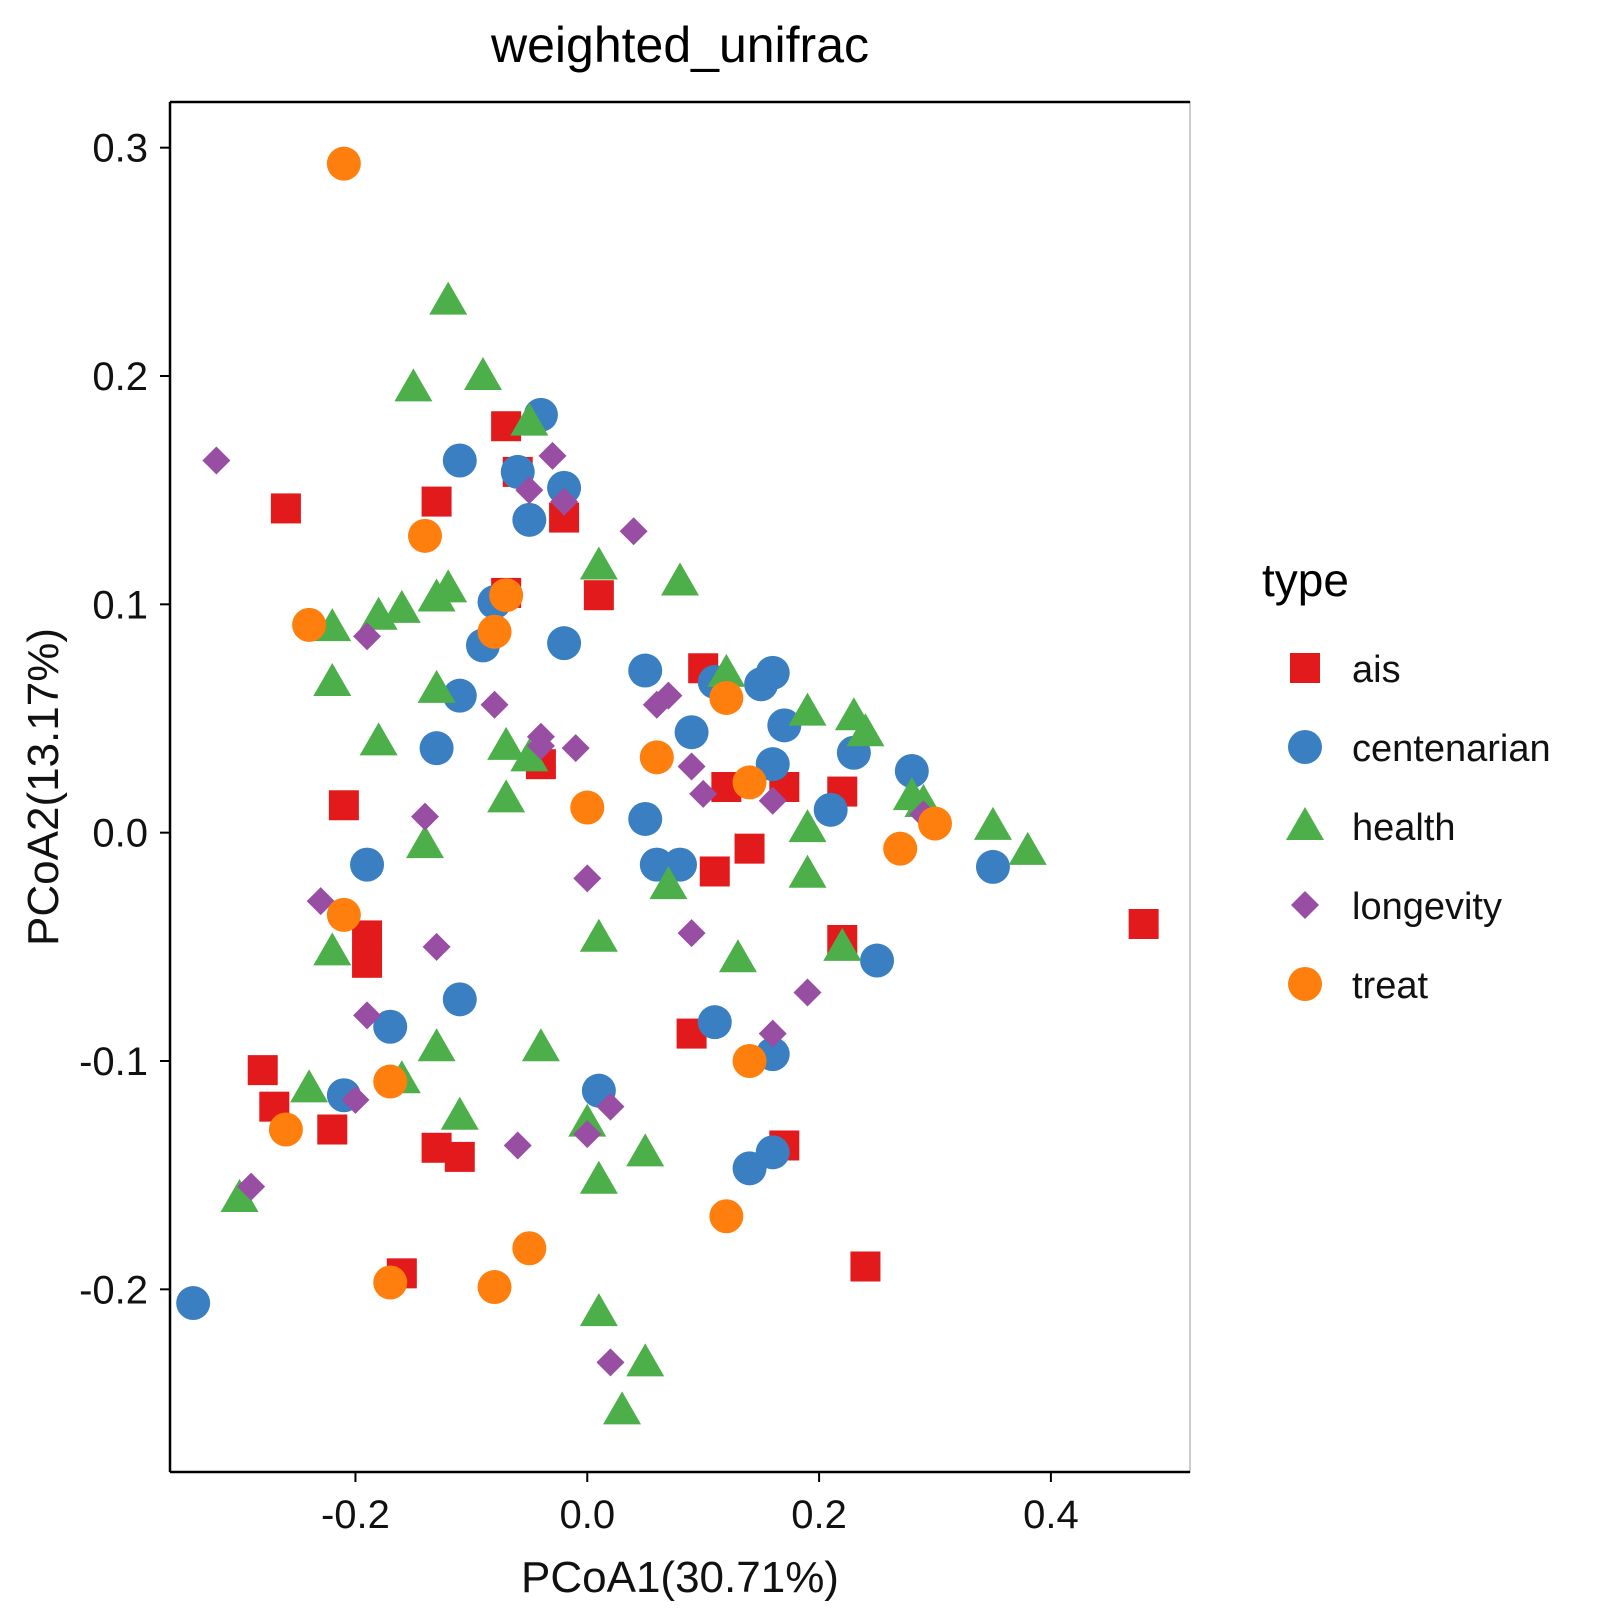 The width and height of the screenshot is (1600, 1622). What do you see at coordinates (1305, 580) in the screenshot?
I see `legend-title: type` at bounding box center [1305, 580].